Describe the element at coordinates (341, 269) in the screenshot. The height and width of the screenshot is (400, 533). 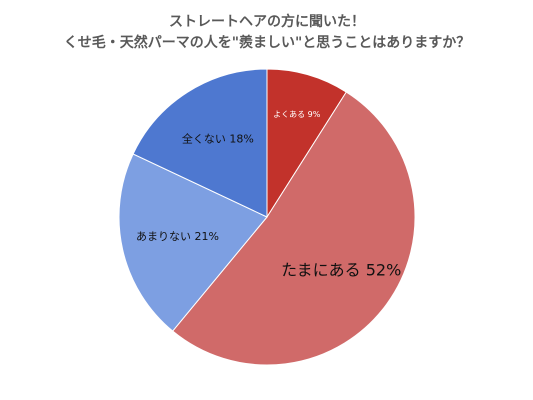
I see `slice-label: たまにある 52%` at that location.